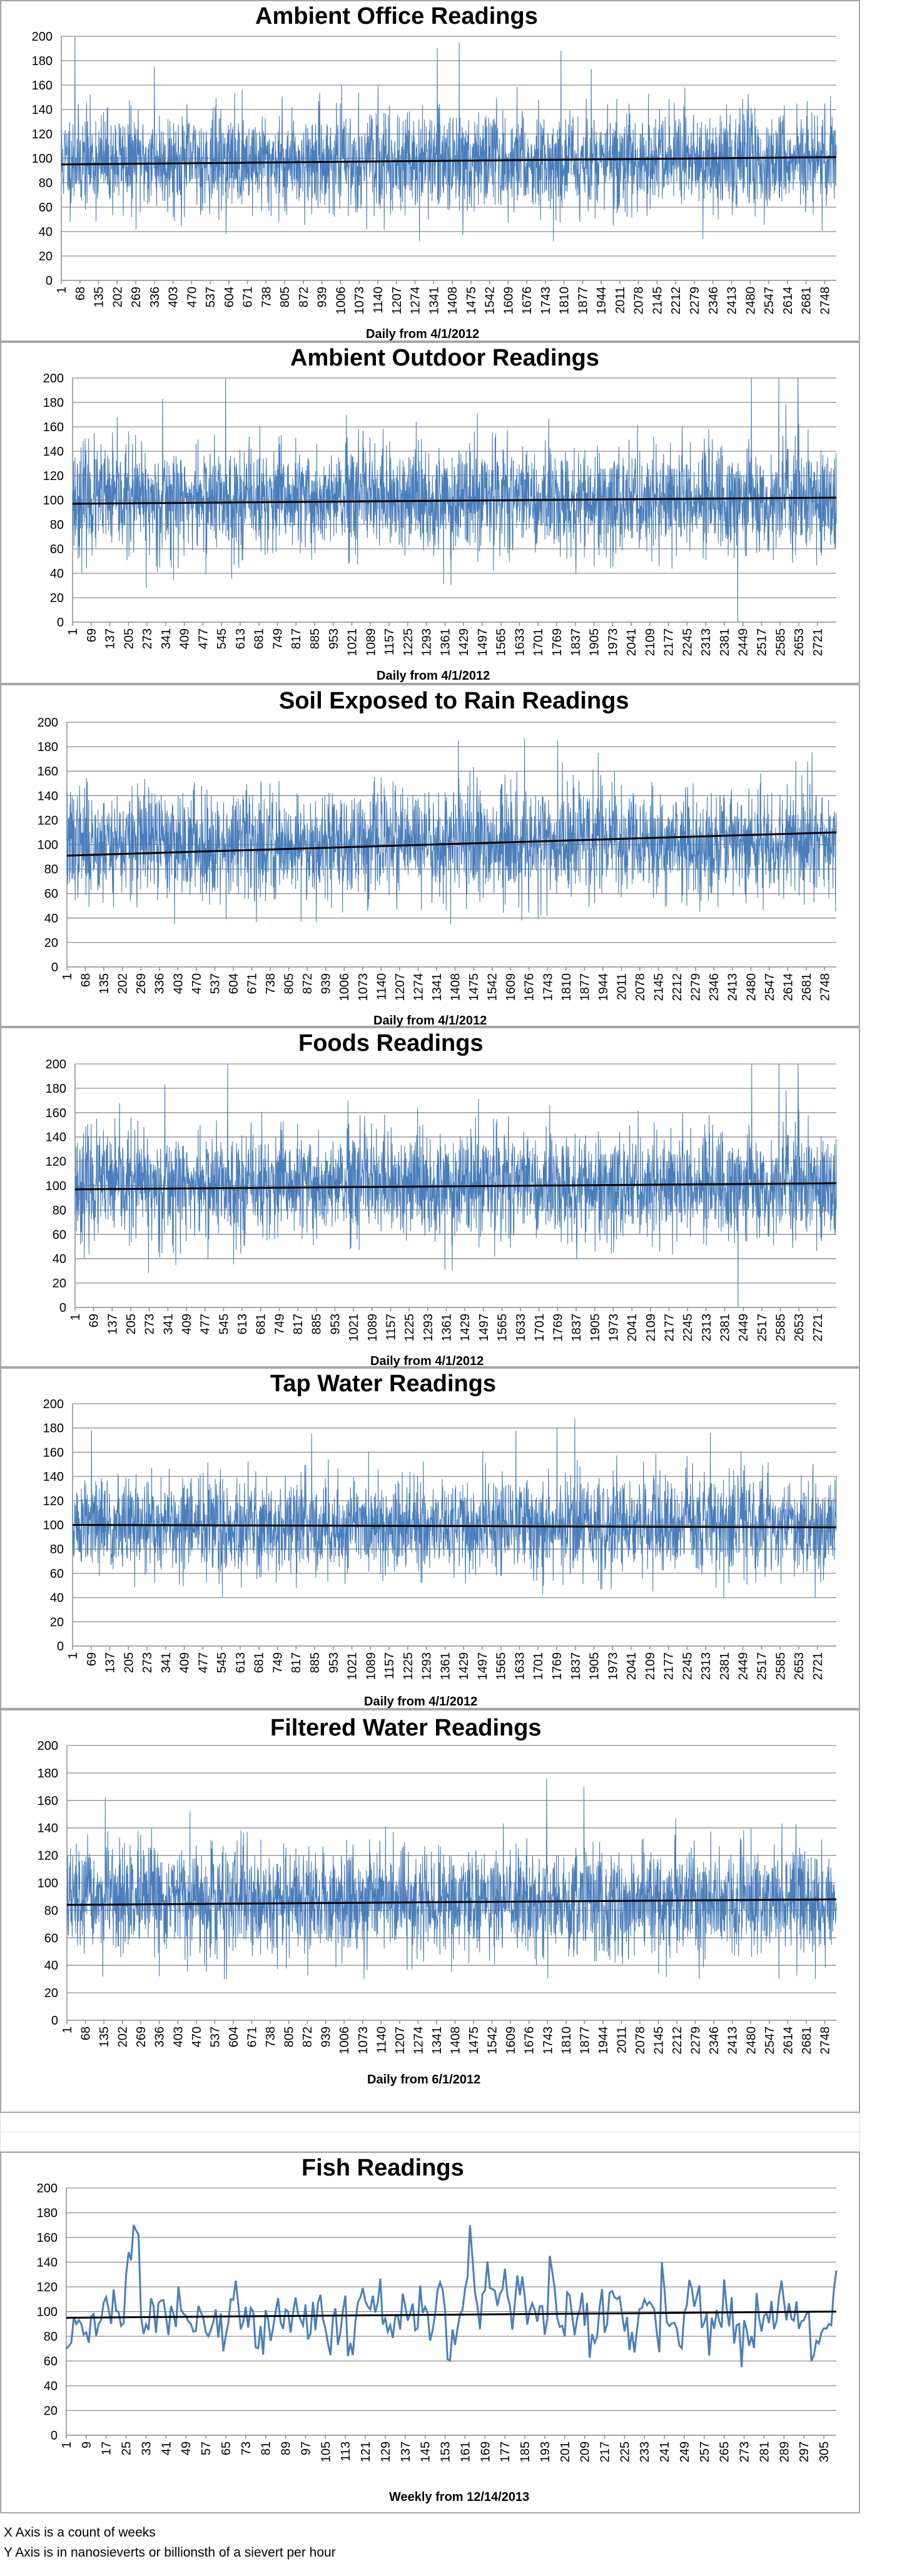 This screenshot has width=907, height=2576. I want to click on x-tick-label: 2681, so click(807, 2041).